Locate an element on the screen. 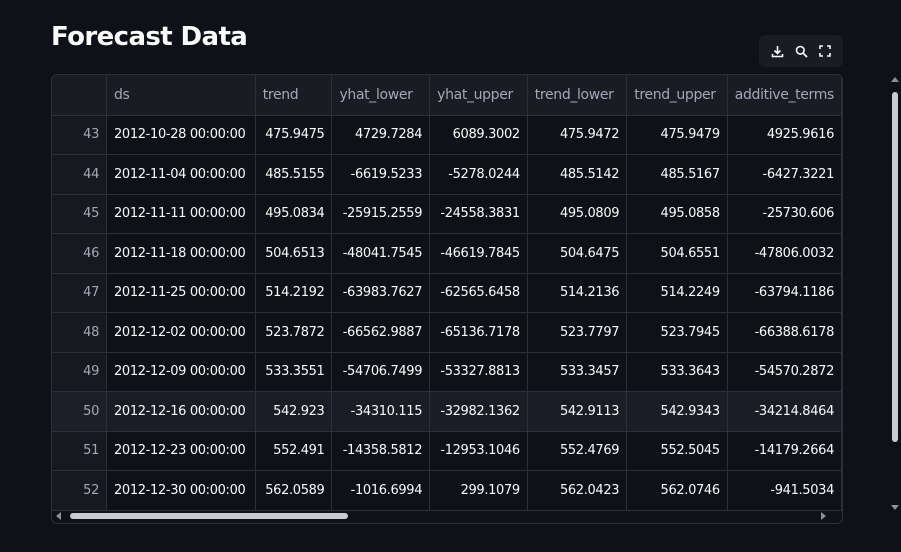 This screenshot has height=552, width=901. cell-ds: 2012-12-30 00:00:00 is located at coordinates (181, 490).